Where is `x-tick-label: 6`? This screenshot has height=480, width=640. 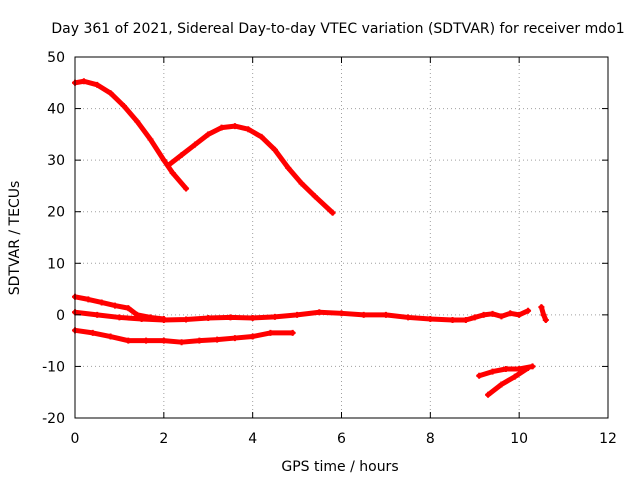
x-tick-label: 6 is located at coordinates (341, 439).